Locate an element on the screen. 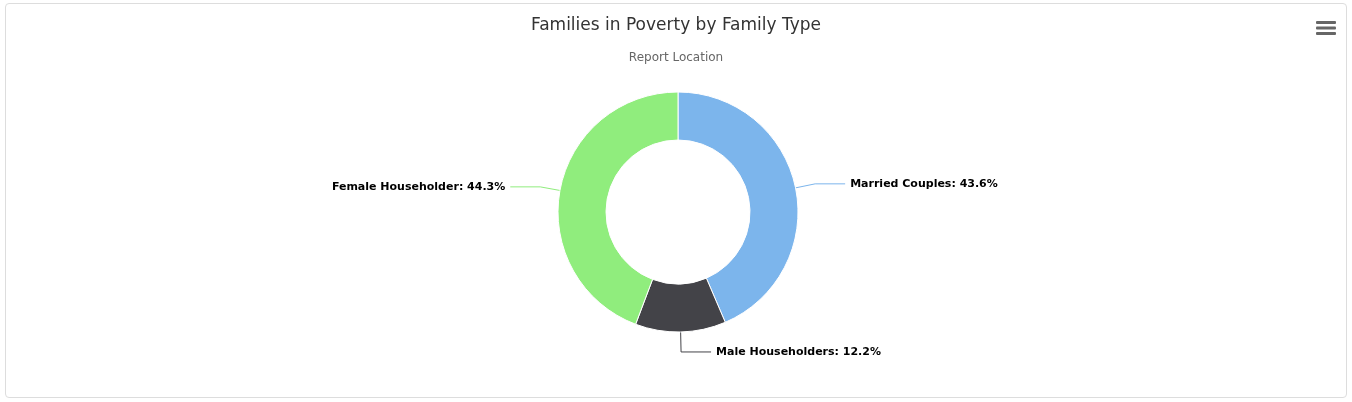 The width and height of the screenshot is (1352, 402). slice-label: Married Couples: 43.6% is located at coordinates (924, 184).